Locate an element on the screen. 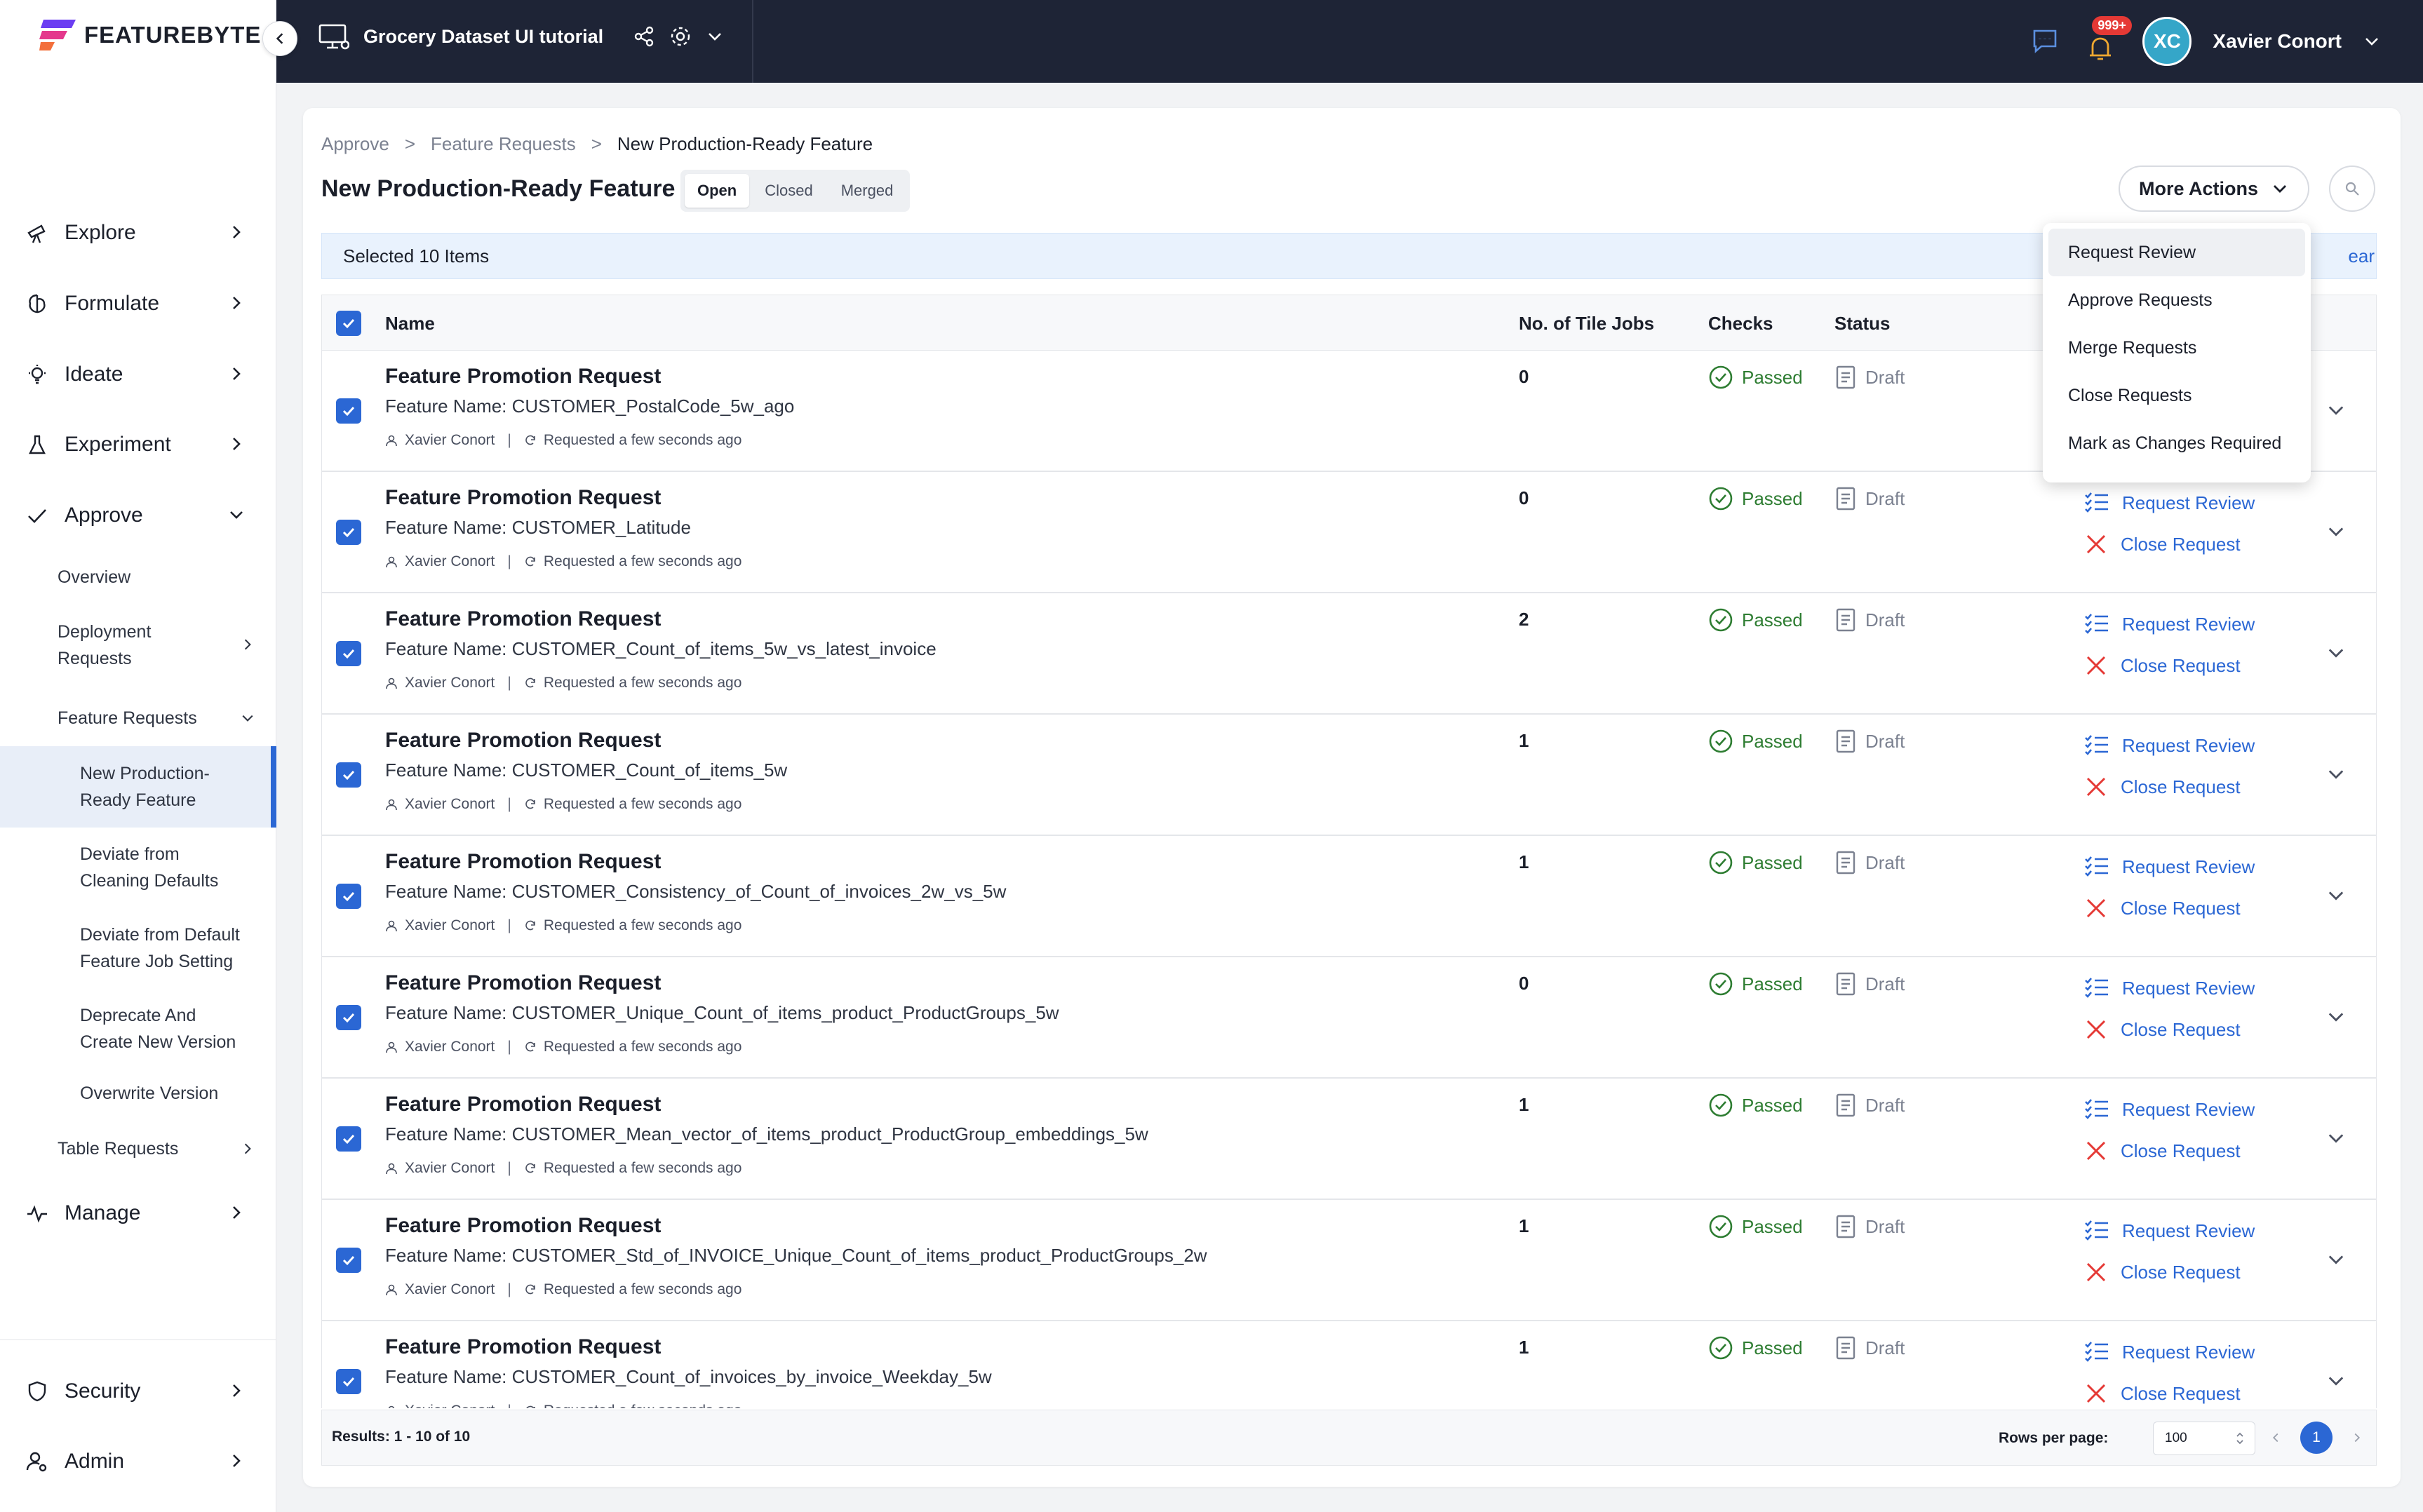 This screenshot has width=2423, height=1512. sidebar-sub-table-requests: Table Requests is located at coordinates (138, 1148).